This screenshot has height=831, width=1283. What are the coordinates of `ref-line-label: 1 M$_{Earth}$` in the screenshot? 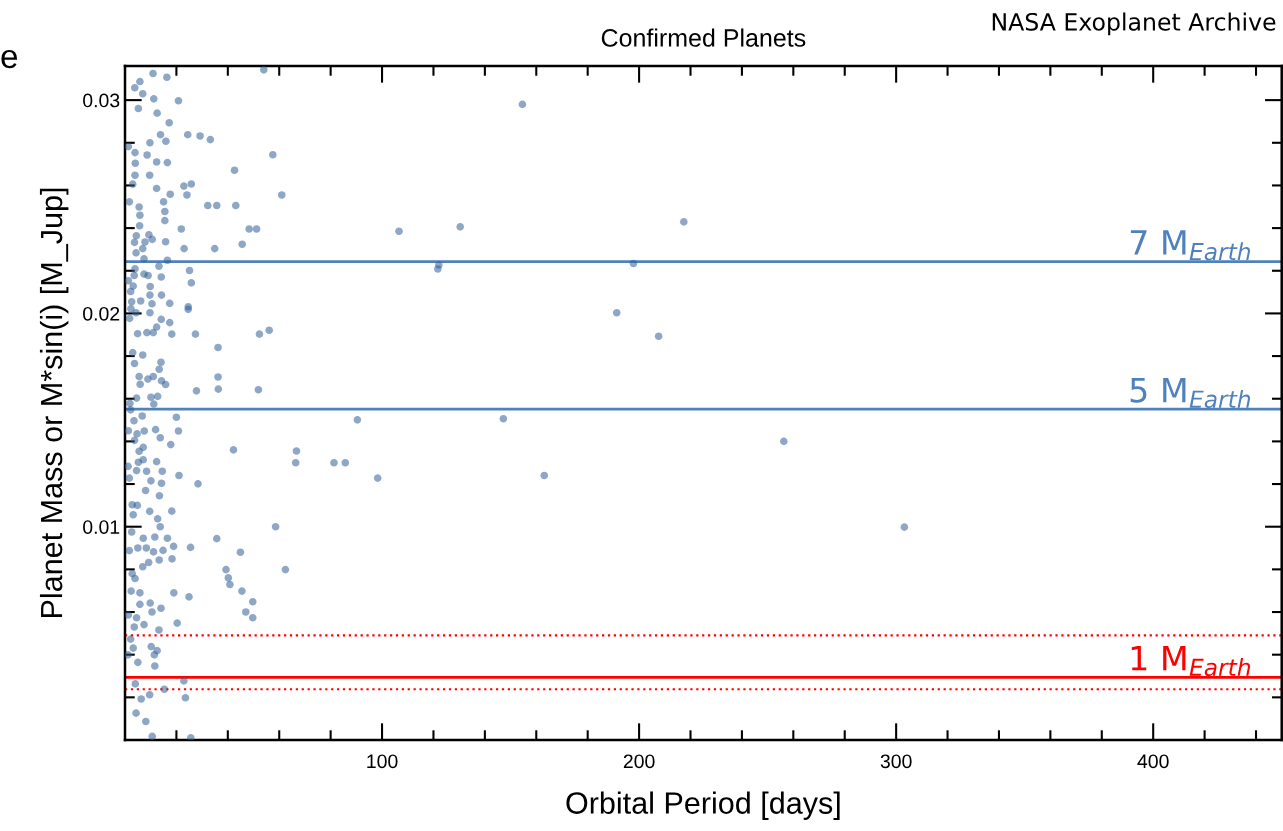 It's located at (1190, 661).